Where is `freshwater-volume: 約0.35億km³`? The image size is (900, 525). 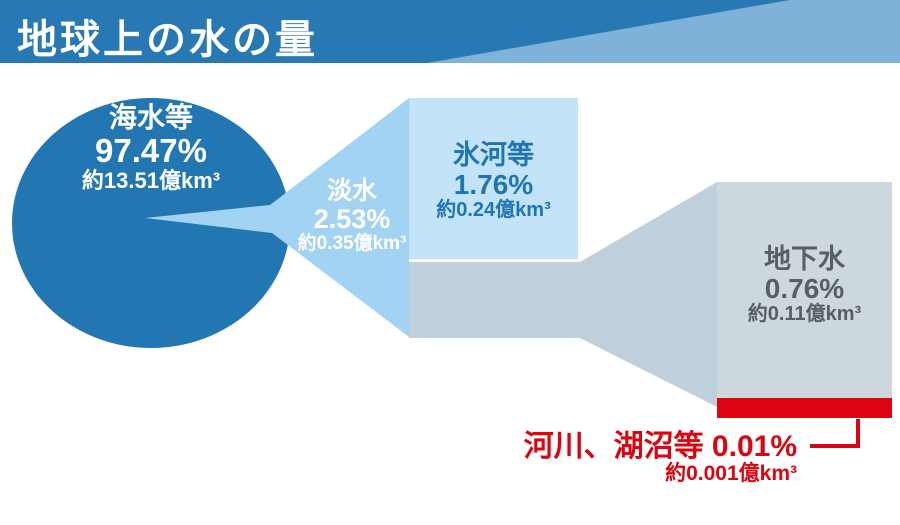 freshwater-volume: 約0.35億km³ is located at coordinates (352, 244).